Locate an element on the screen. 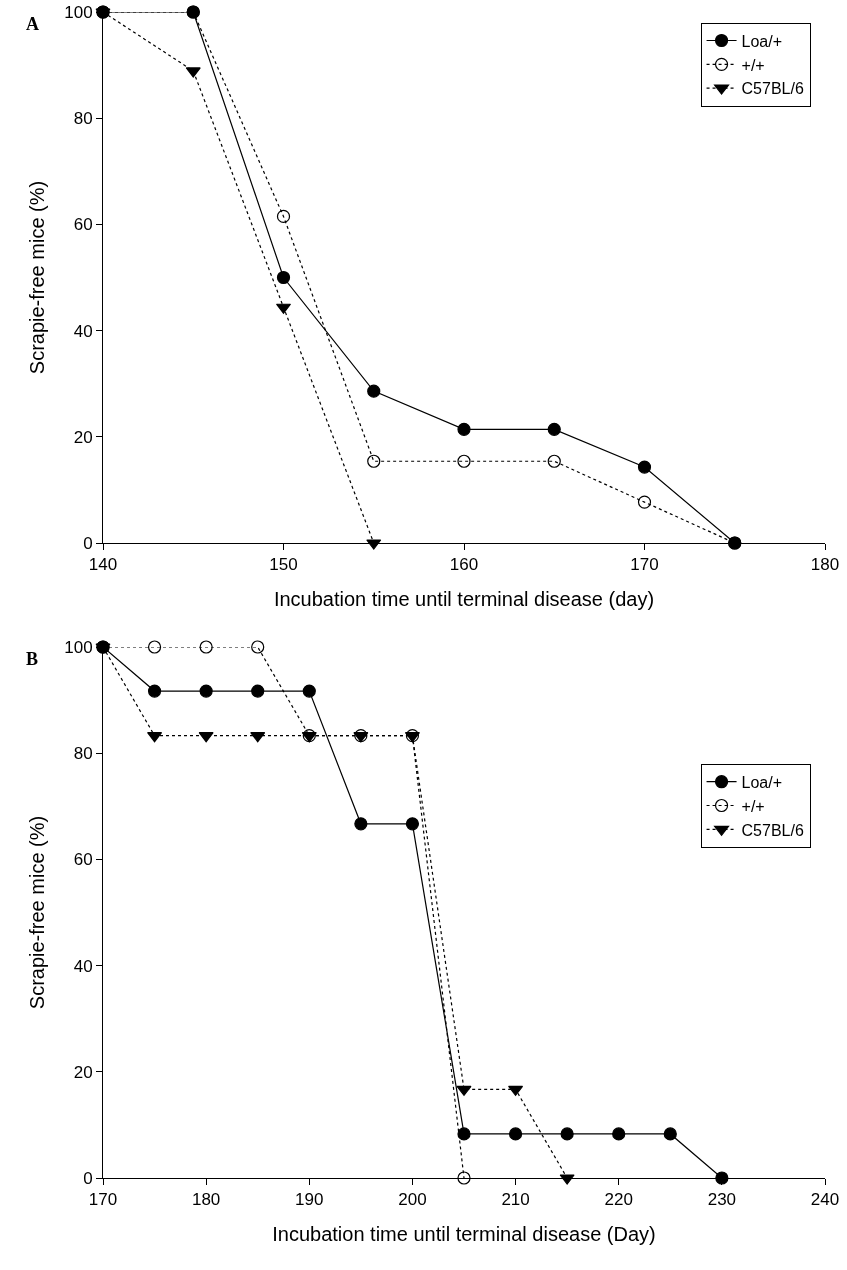 The width and height of the screenshot is (847, 1270). x-tick-label: 240 is located at coordinates (825, 1200).